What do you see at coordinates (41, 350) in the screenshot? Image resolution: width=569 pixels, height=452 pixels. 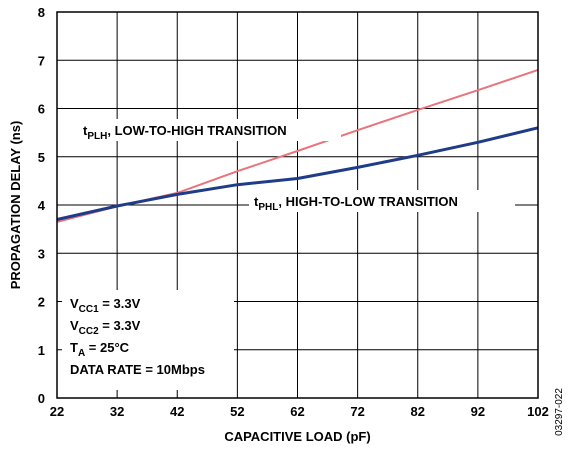 I see `y-tick-label: 1` at bounding box center [41, 350].